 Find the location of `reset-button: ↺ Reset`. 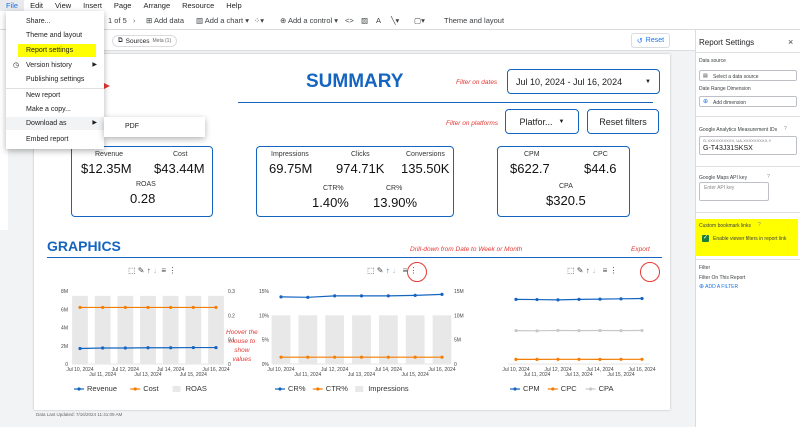

reset-button: ↺ Reset is located at coordinates (650, 40).